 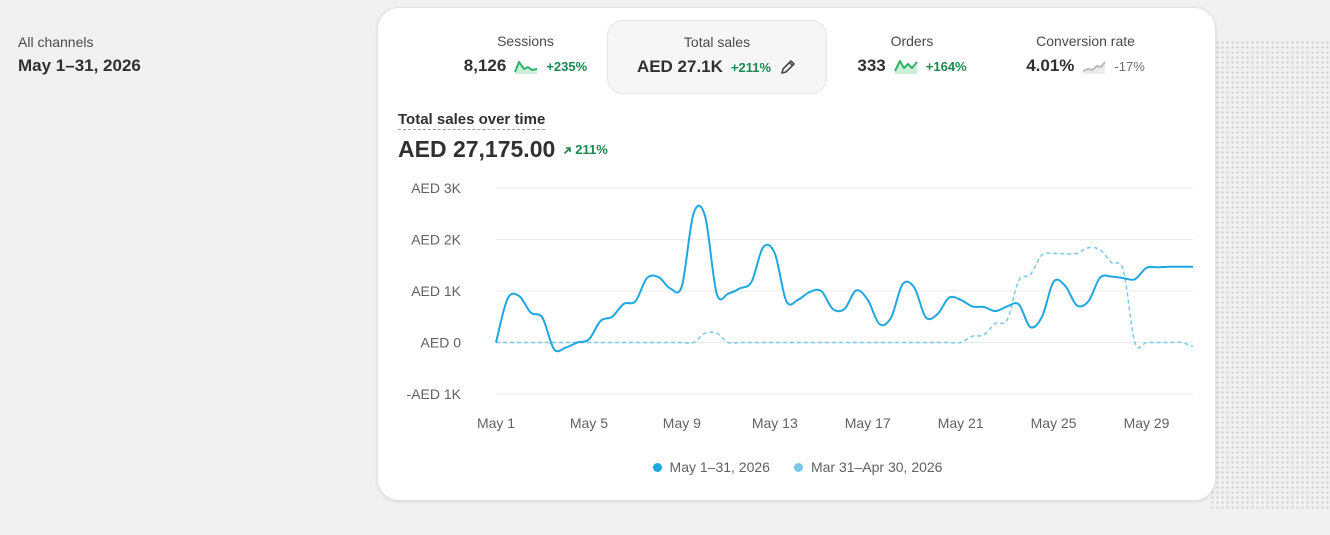 What do you see at coordinates (1085, 57) in the screenshot?
I see `metric-conversion-rate: Conversion rate 4.01% -17%` at bounding box center [1085, 57].